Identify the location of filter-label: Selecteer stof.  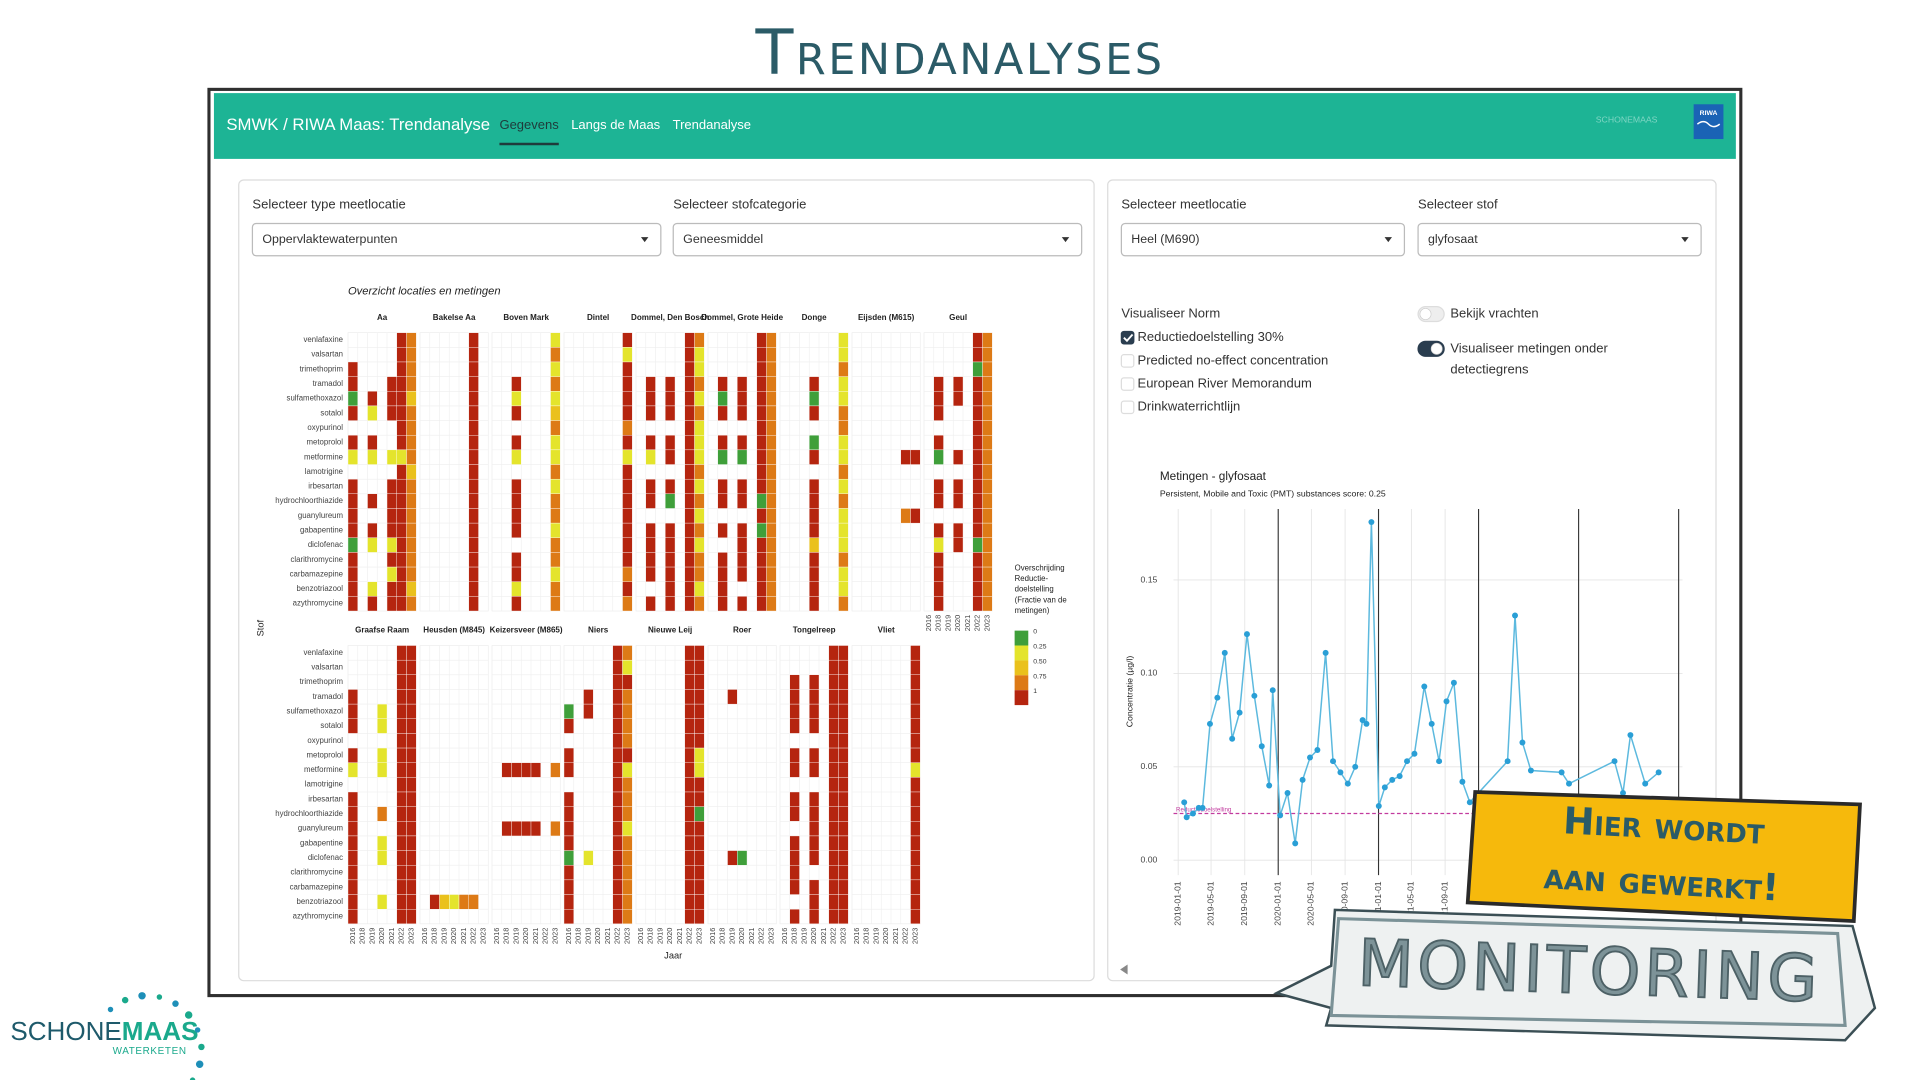
(1458, 203).